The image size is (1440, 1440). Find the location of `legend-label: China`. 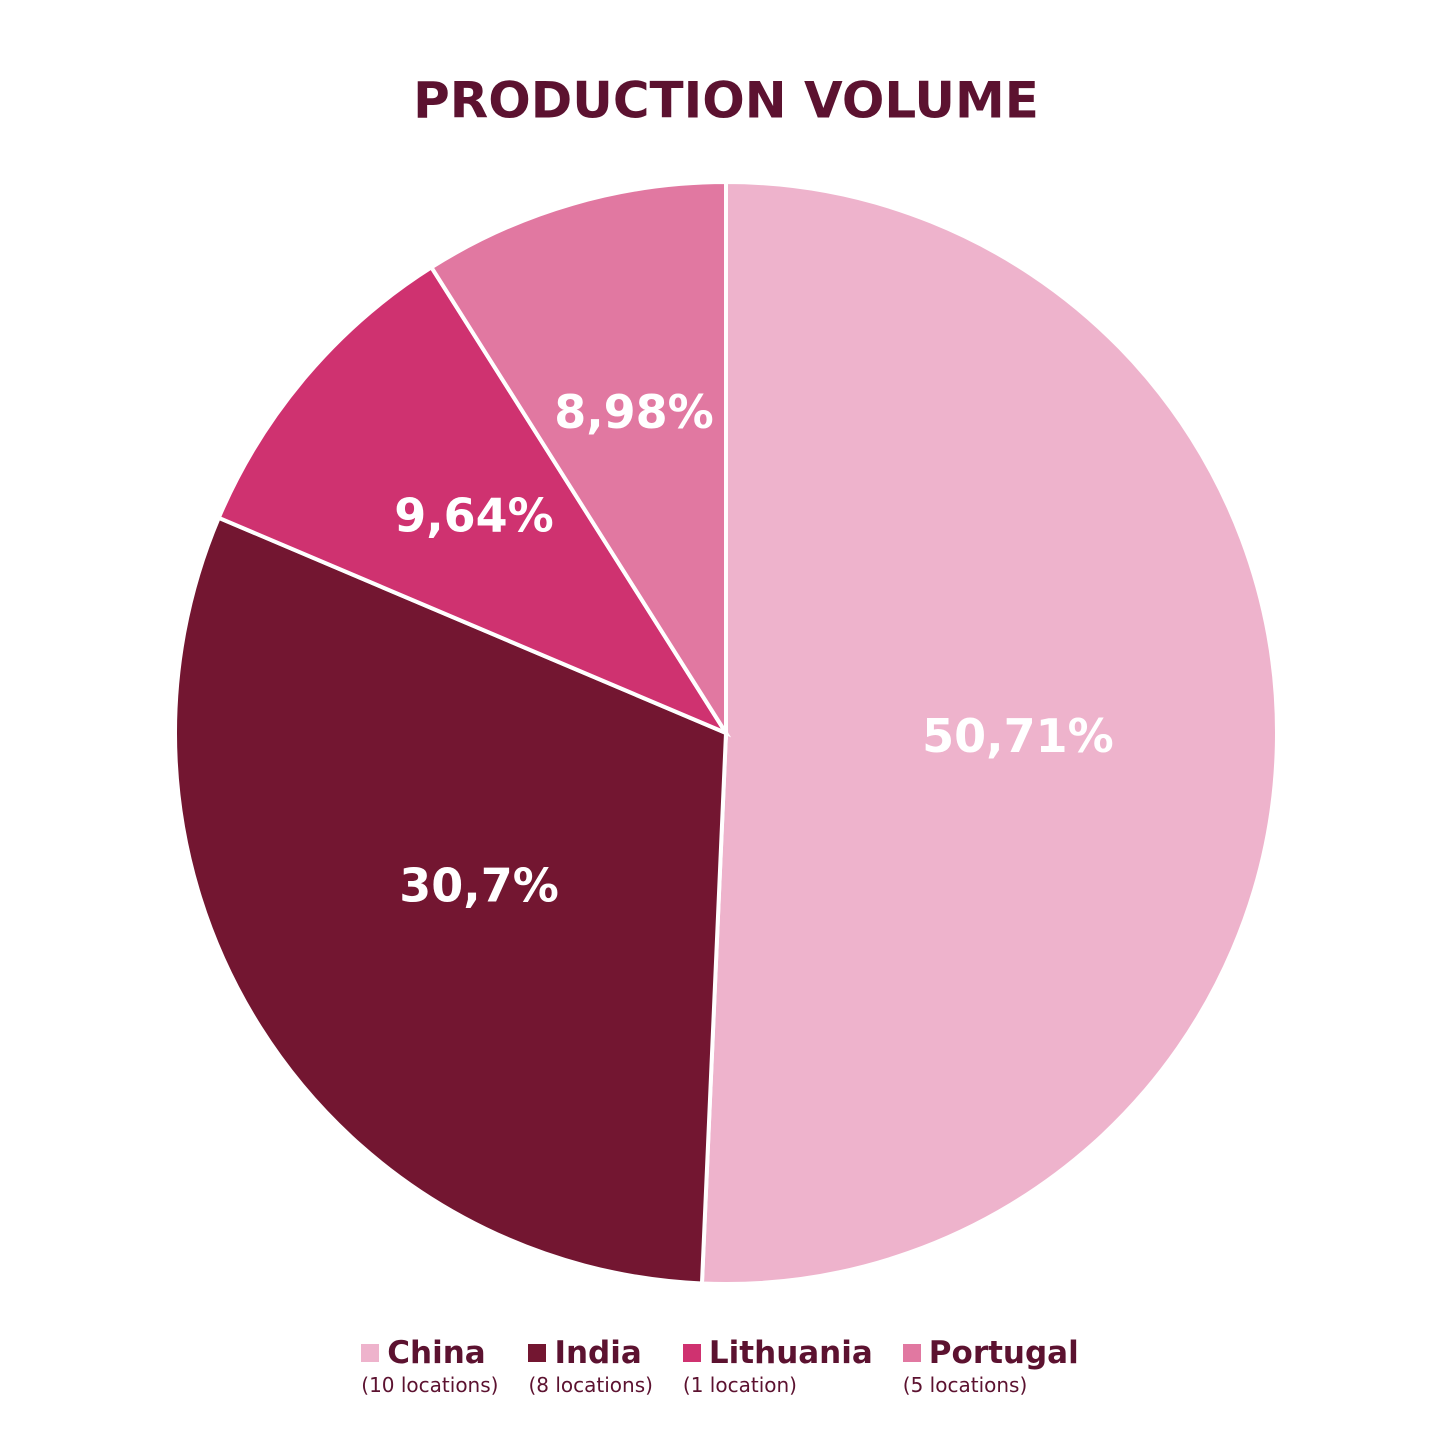

legend-label: China is located at coordinates (436, 1353).